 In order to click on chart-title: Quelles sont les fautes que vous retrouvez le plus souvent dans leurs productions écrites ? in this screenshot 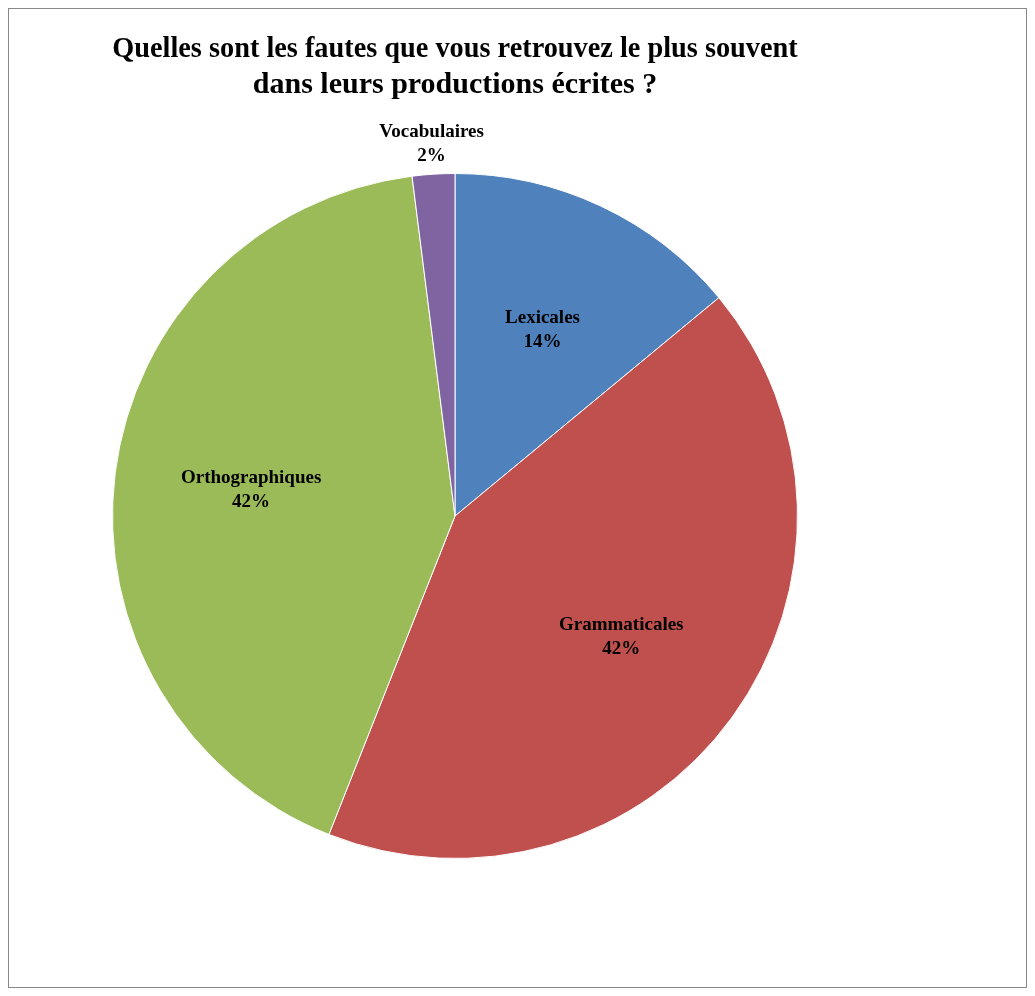, I will do `click(455, 64)`.